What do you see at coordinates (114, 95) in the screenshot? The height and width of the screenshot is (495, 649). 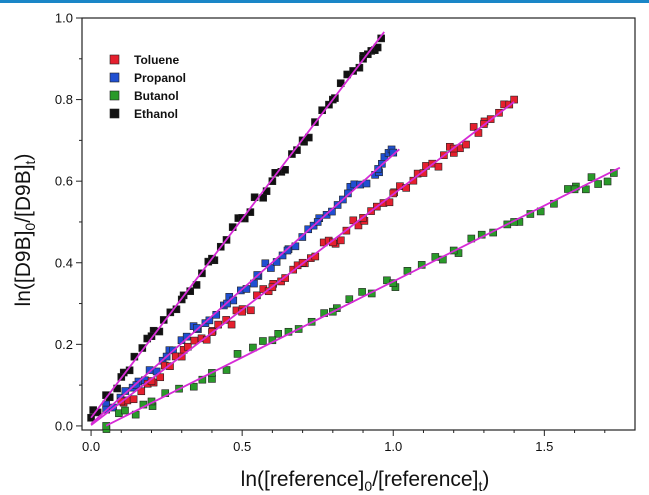 I see `legend-swatch-butanol` at bounding box center [114, 95].